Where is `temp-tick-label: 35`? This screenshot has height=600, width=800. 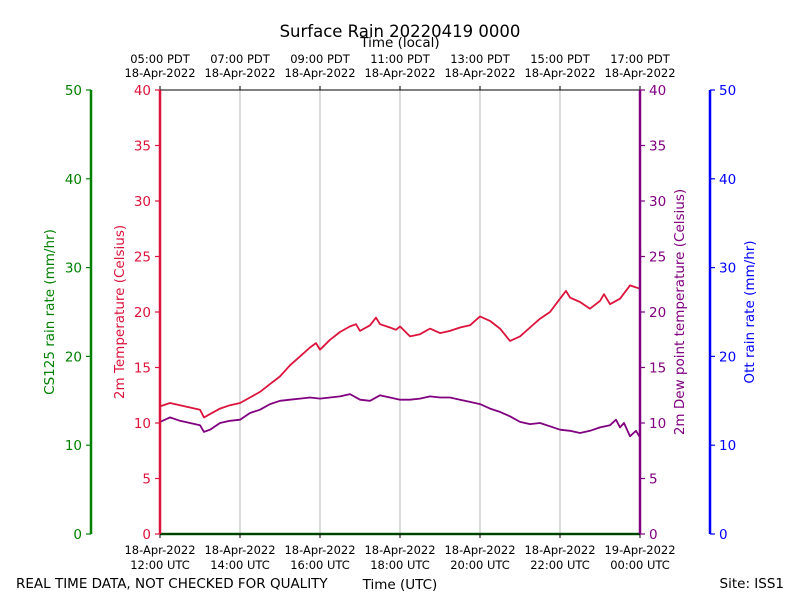 temp-tick-label: 35 is located at coordinates (142, 147).